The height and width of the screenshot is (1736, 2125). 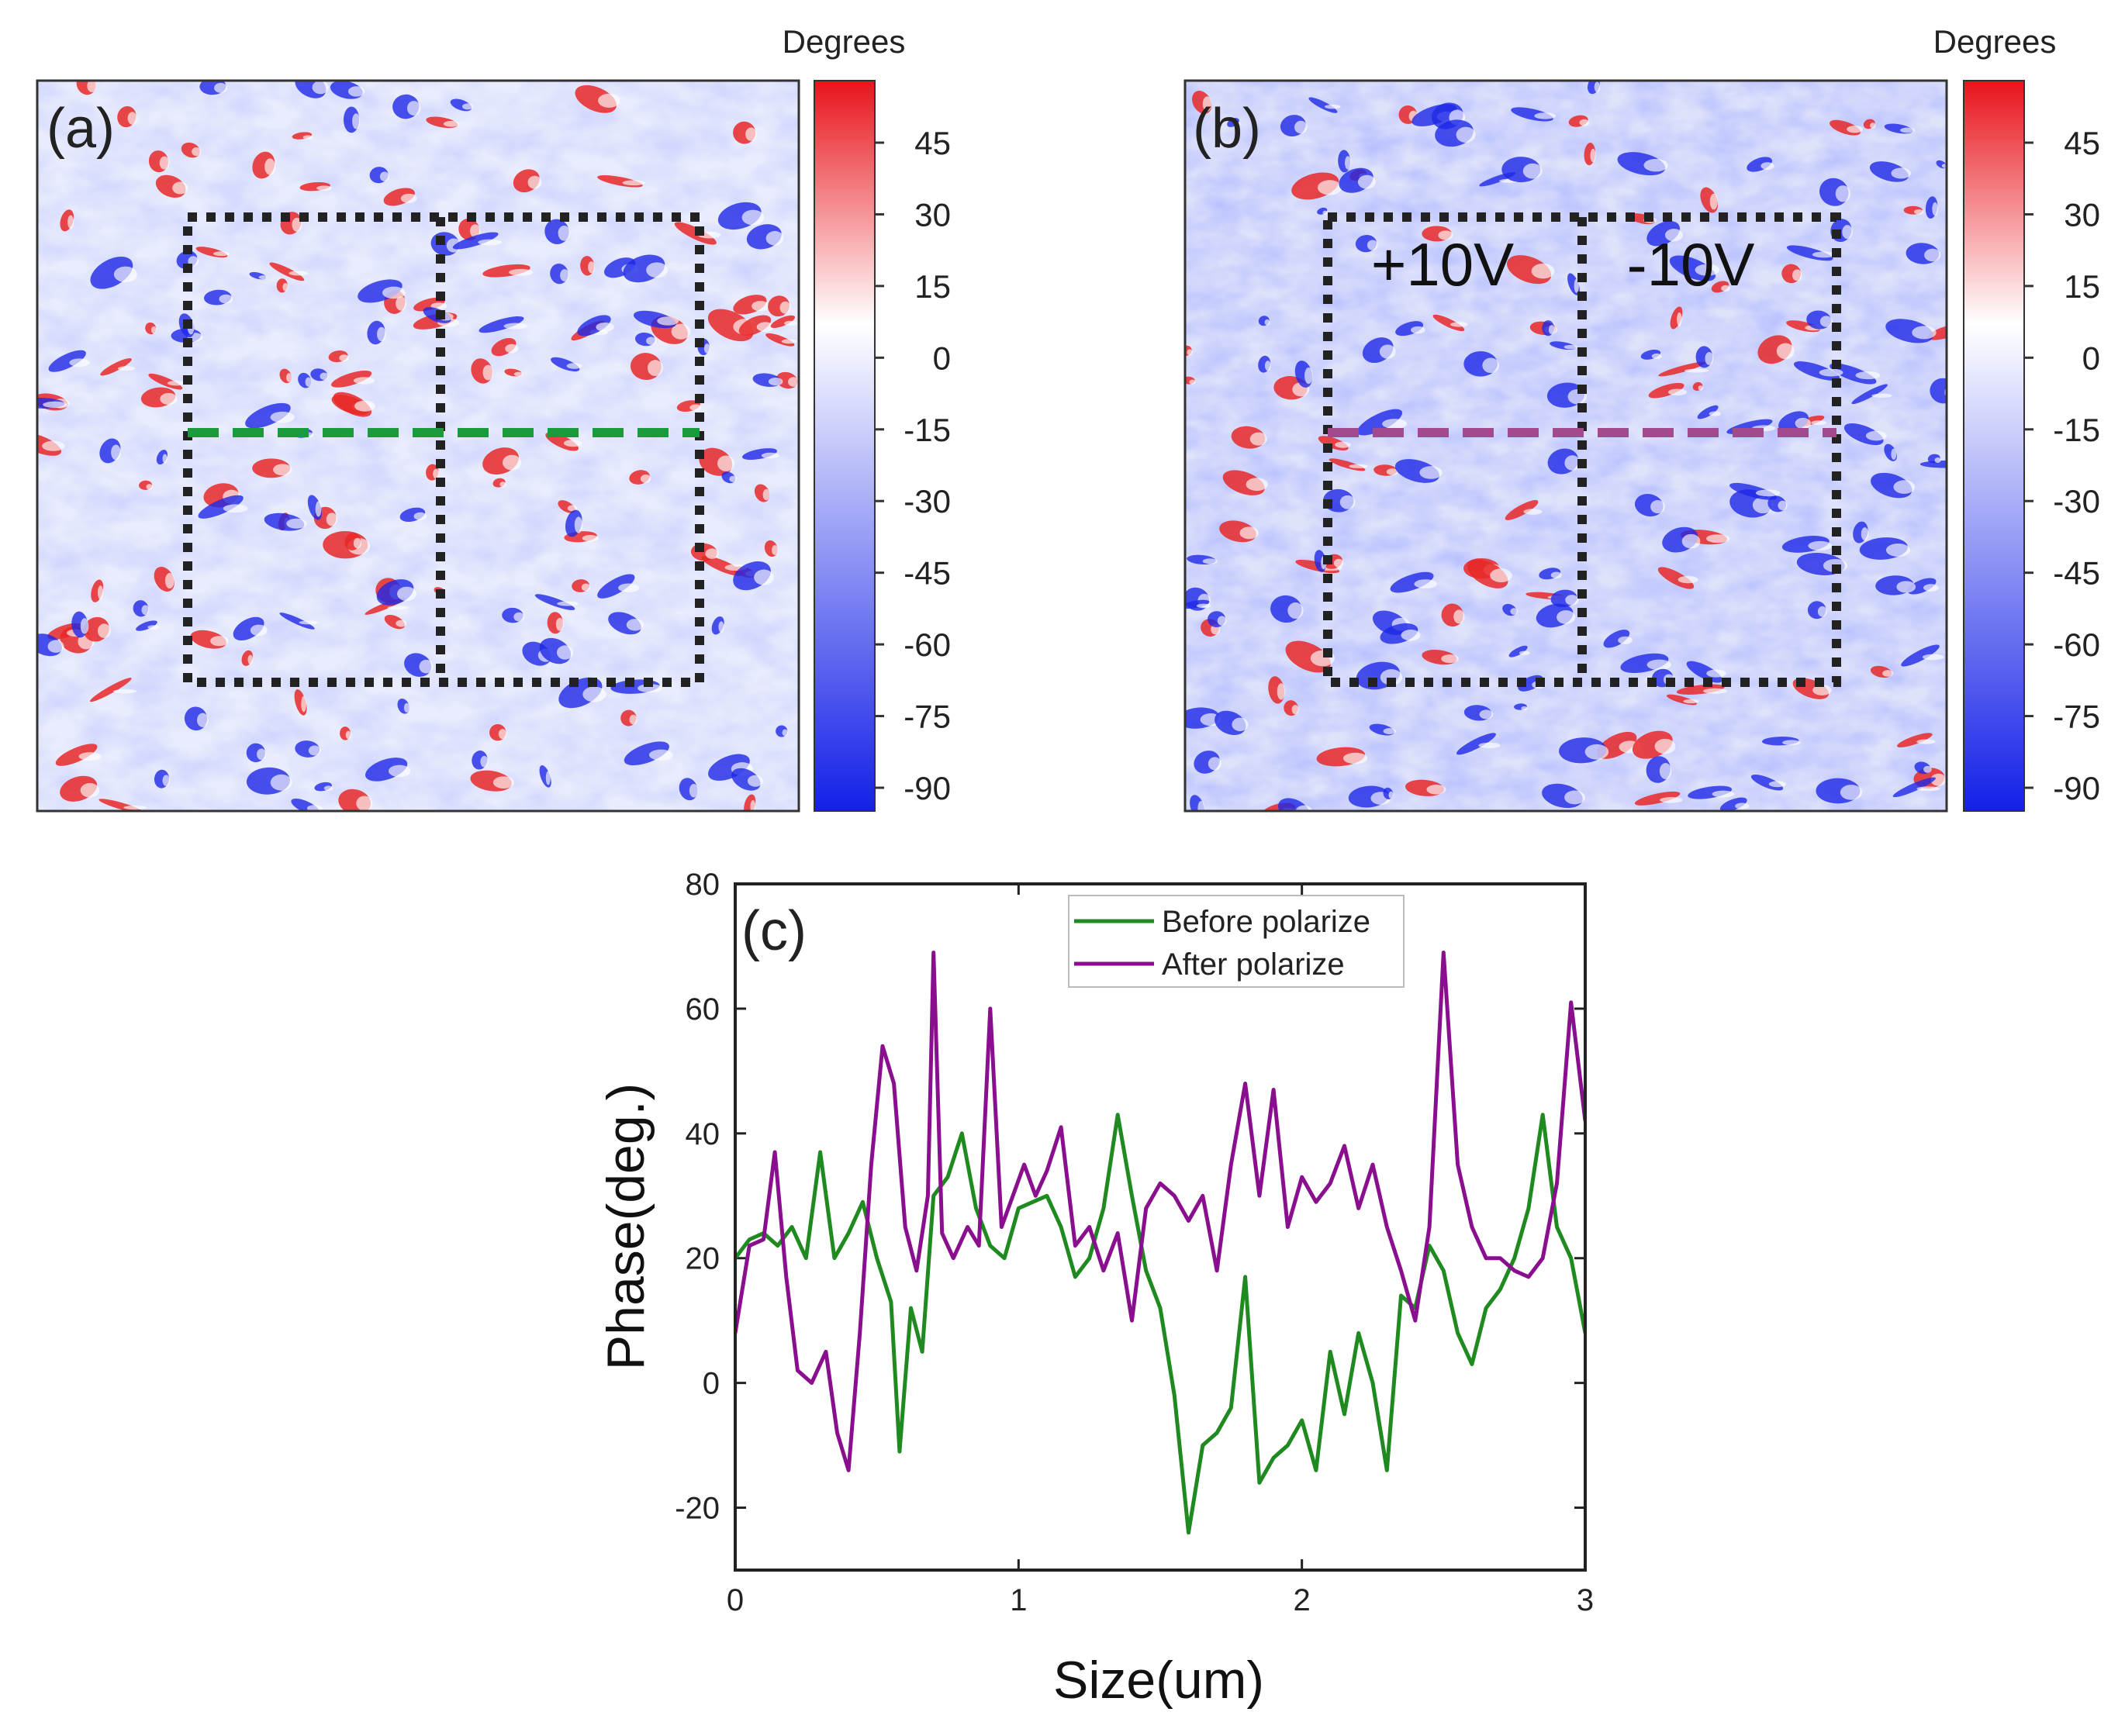 What do you see at coordinates (1691, 264) in the screenshot?
I see `region-label-negative: -10V` at bounding box center [1691, 264].